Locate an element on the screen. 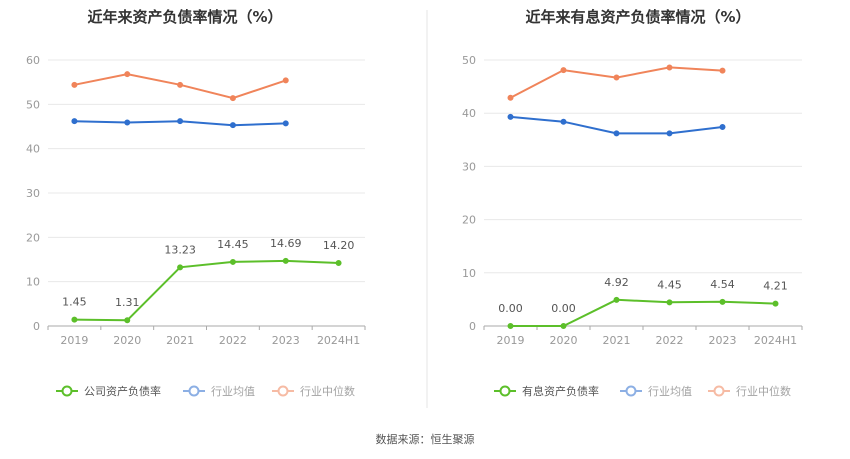  data-label: 13.23 is located at coordinates (180, 249).